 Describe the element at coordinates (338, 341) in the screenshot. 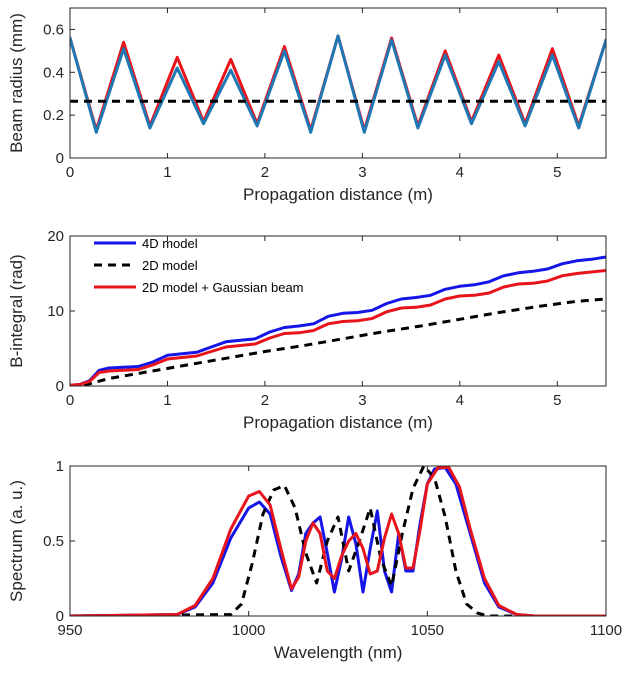

I see `series-line-2d-model` at that location.